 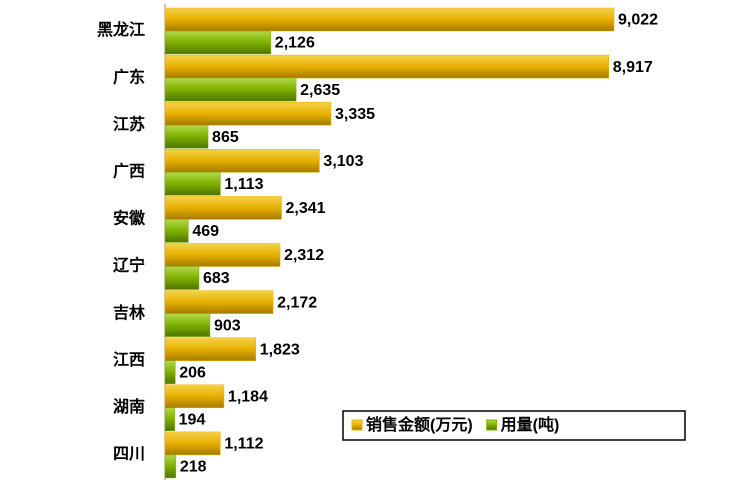 I want to click on category-label: 辽宁, so click(x=129, y=265).